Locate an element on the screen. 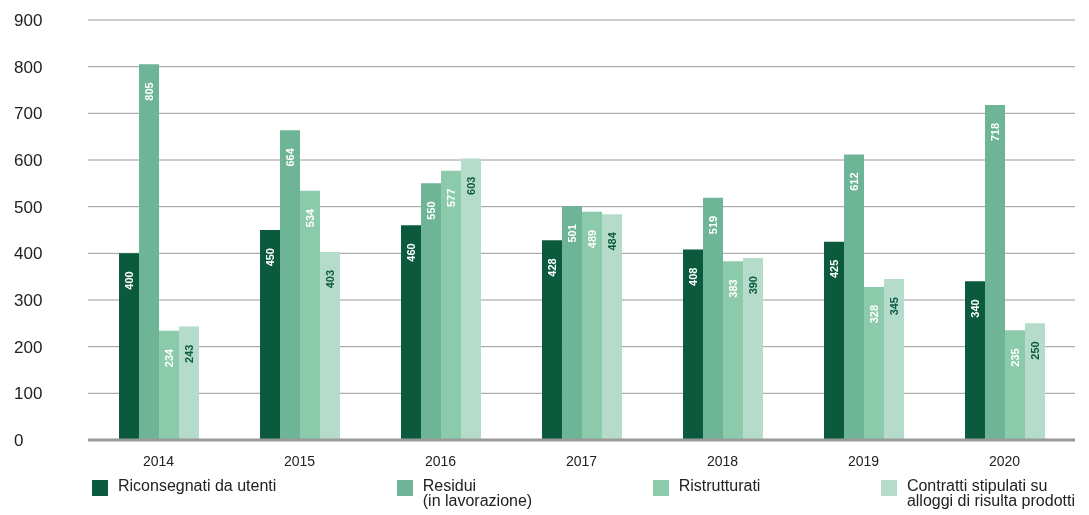 The height and width of the screenshot is (515, 1089). data-label: 612 is located at coordinates (854, 181).